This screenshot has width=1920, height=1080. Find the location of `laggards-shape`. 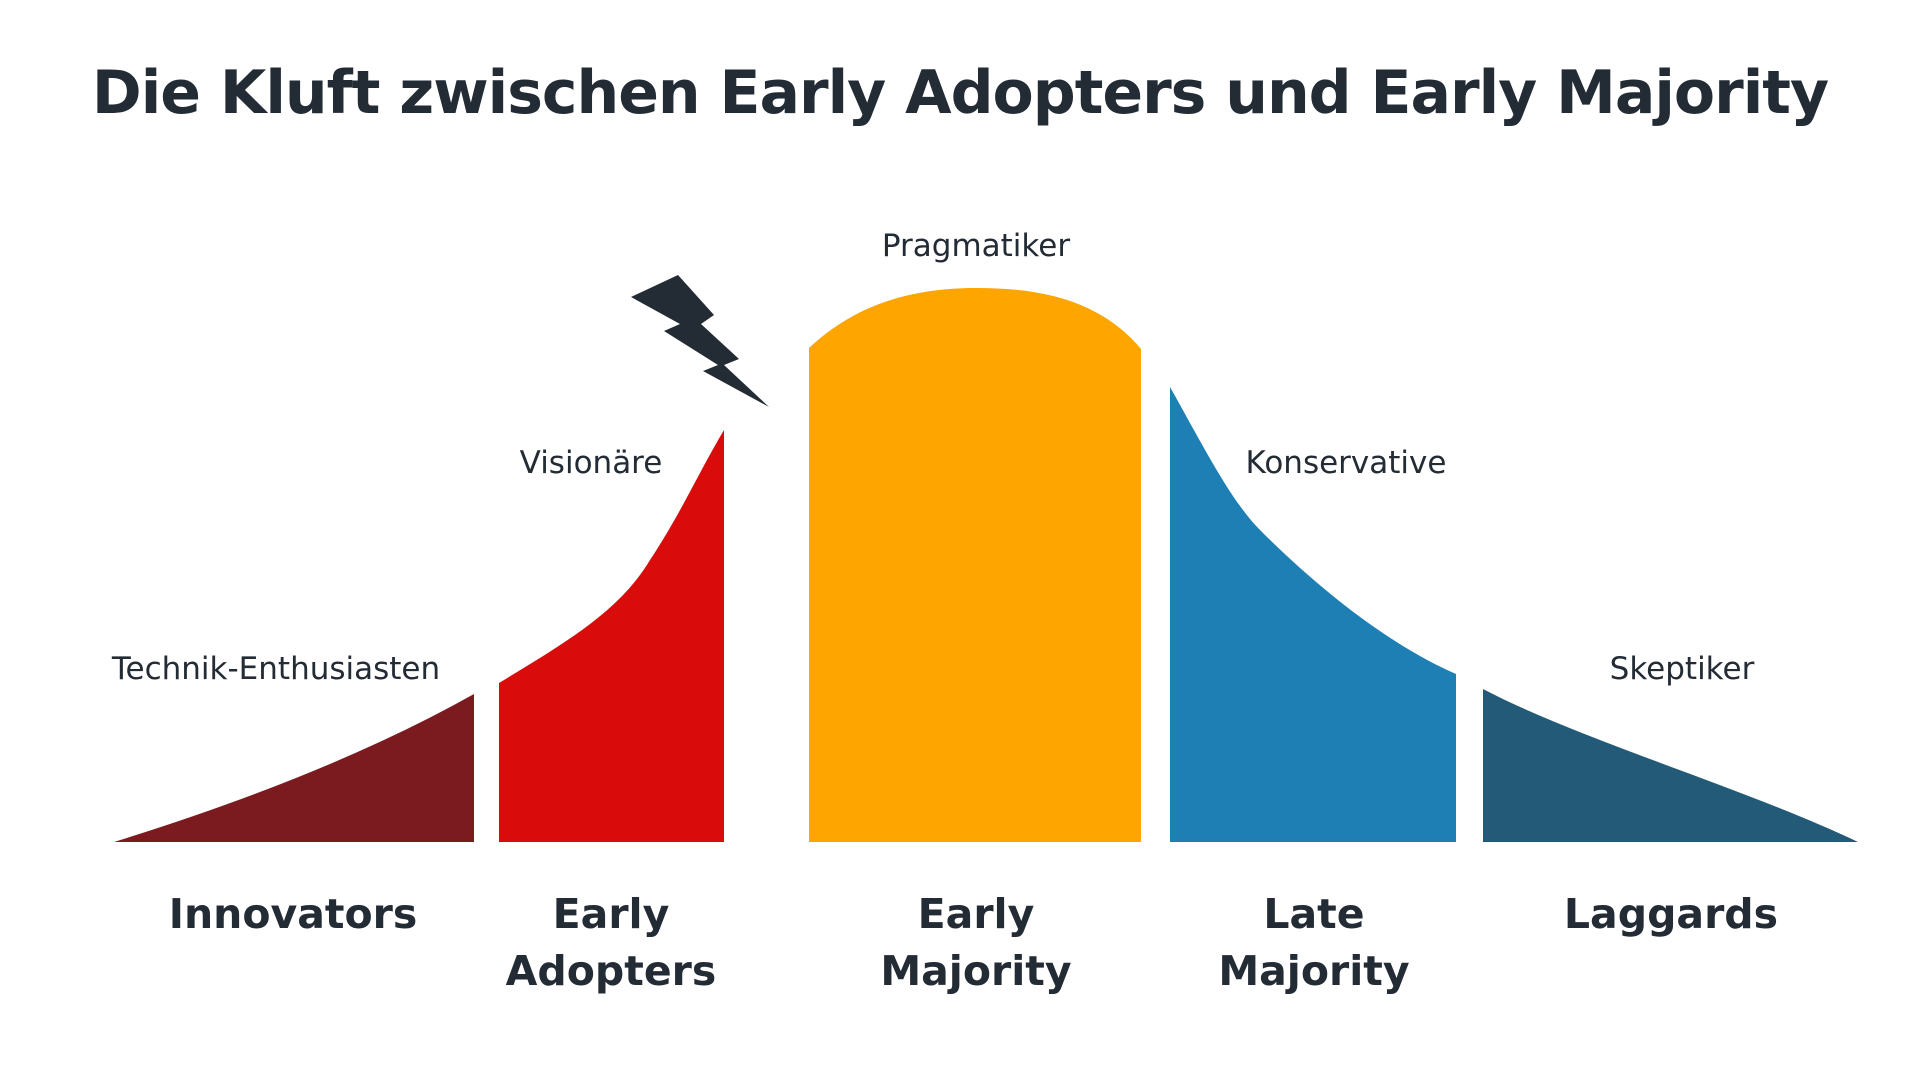

laggards-shape is located at coordinates (1670, 765).